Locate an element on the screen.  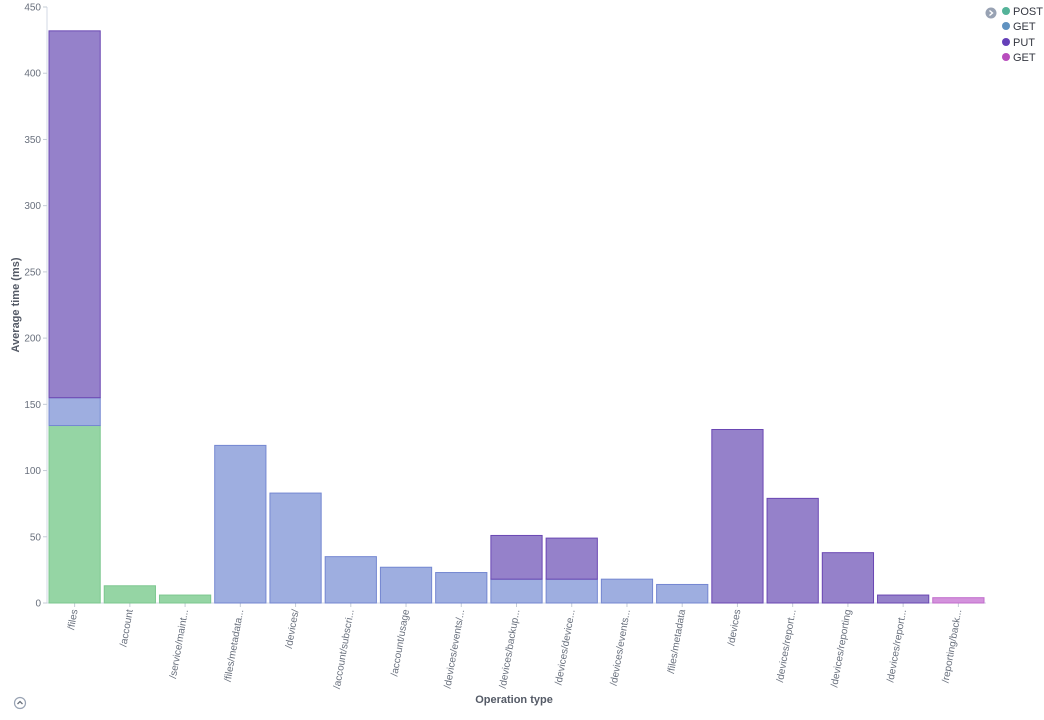
x-tick-label: /account/usage is located at coordinates (400, 642).